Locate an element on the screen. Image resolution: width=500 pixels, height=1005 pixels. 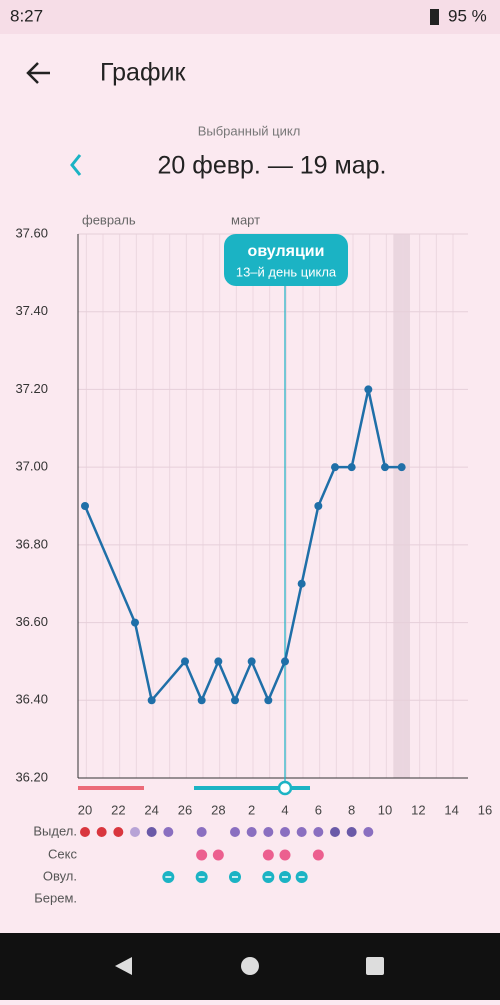
x-tick-label: 20 is located at coordinates (85, 809).